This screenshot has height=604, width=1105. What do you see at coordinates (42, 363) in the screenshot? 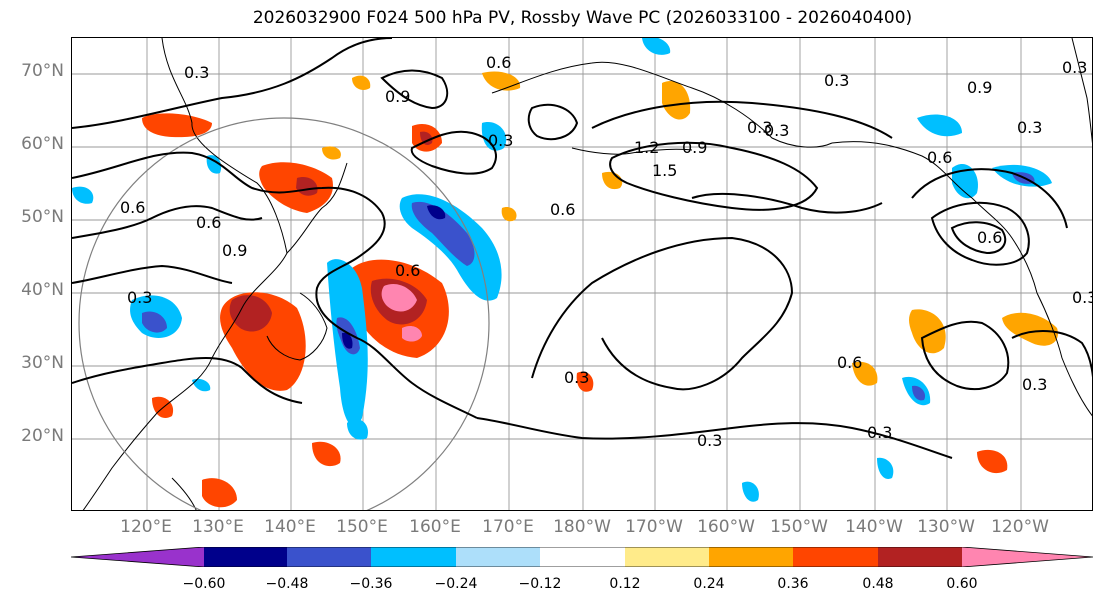
I see `lat-label-30n: 30°N` at bounding box center [42, 363].